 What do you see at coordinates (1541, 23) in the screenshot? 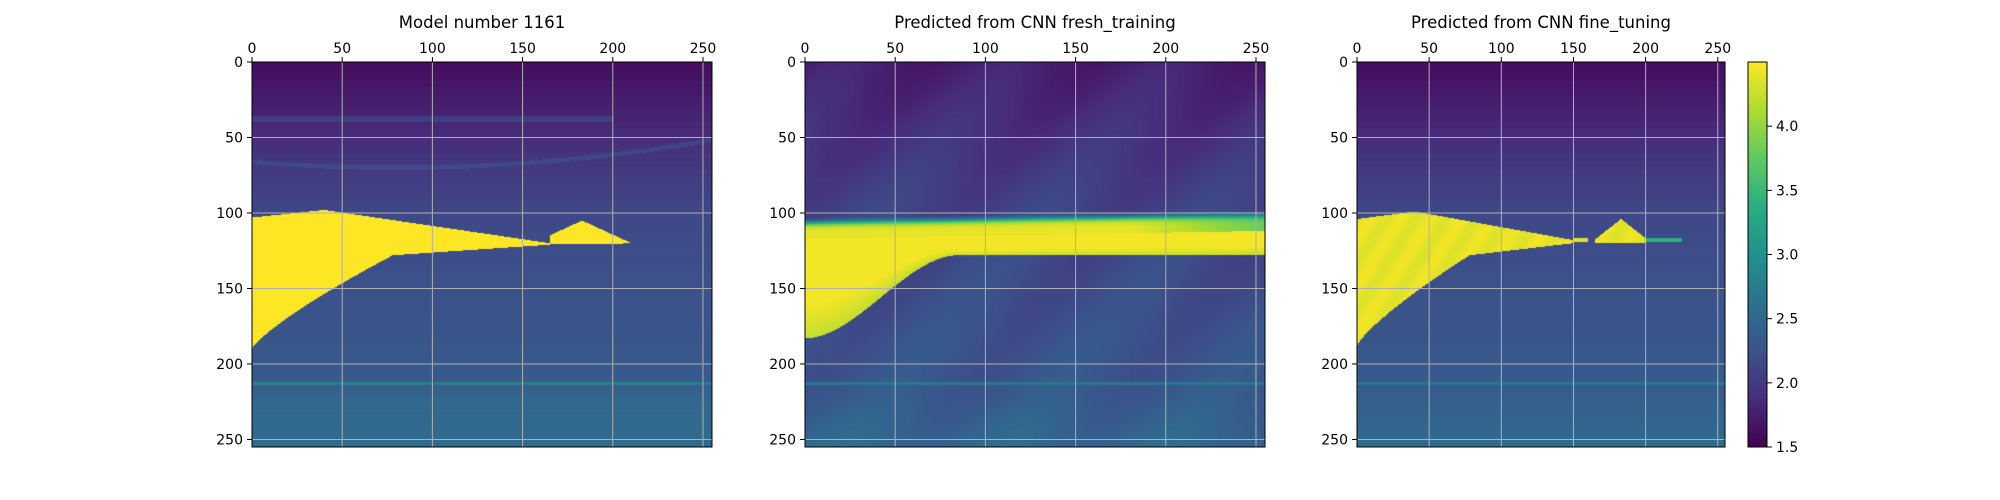
I see `panel-title: Predicted from CNN fine_tuning` at bounding box center [1541, 23].